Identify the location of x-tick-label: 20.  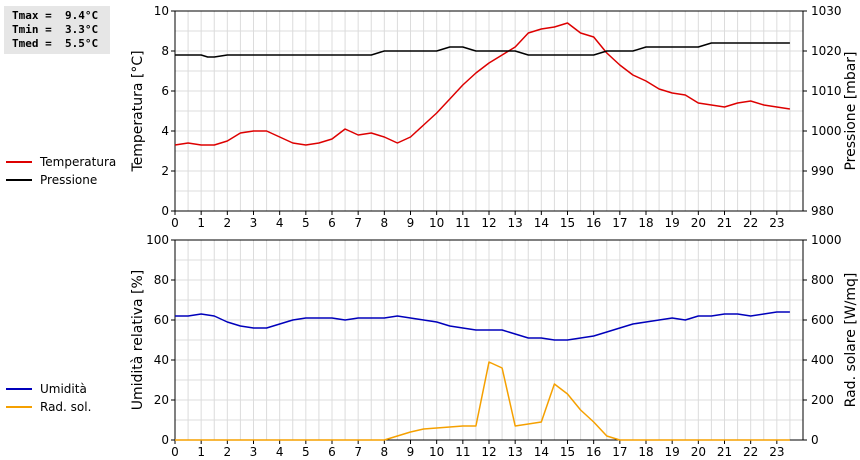
(698, 223).